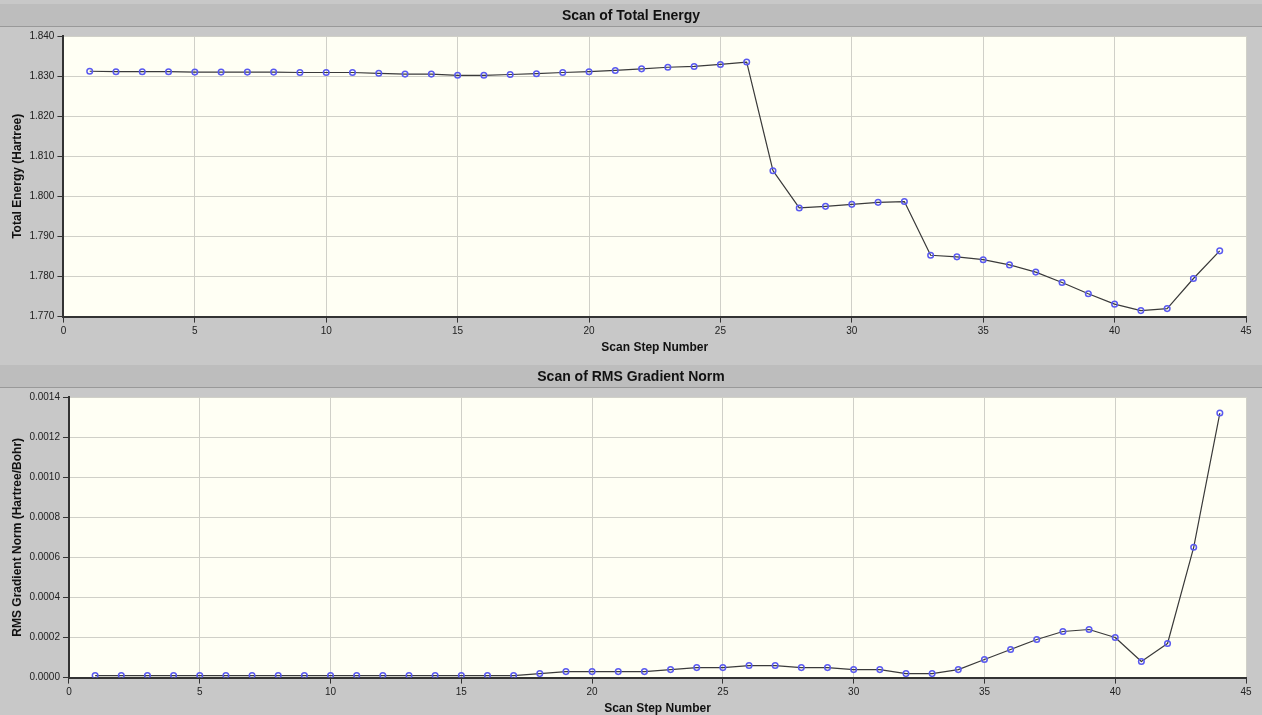 The image size is (1262, 715). What do you see at coordinates (45, 476) in the screenshot?
I see `y-tick-label: 0.0010` at bounding box center [45, 476].